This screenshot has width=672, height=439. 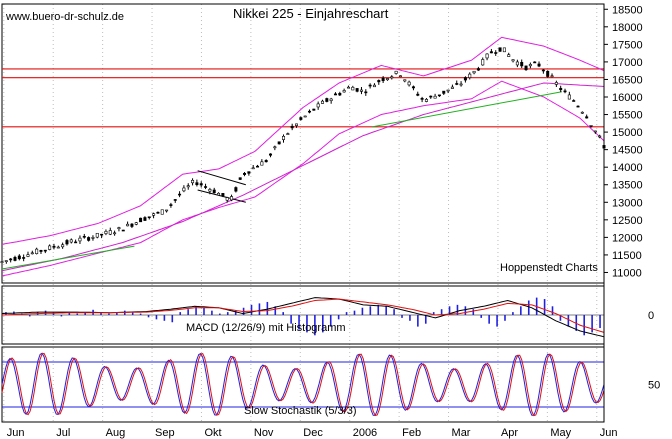 I want to click on macd-signal-line, so click(x=303, y=315).